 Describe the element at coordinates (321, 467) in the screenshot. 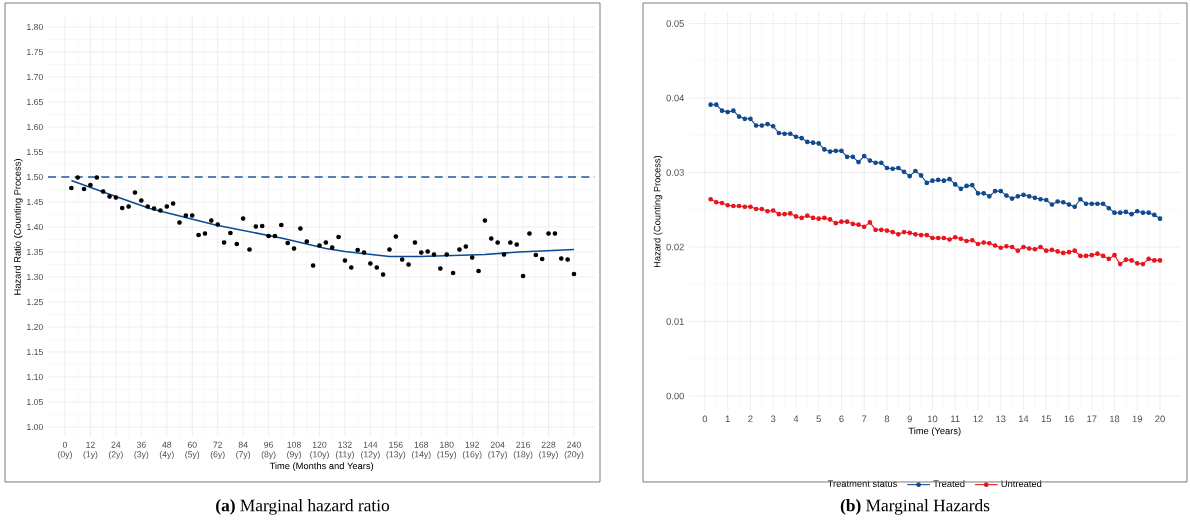

I see `x-axis-title: Time (Months and Years)` at that location.